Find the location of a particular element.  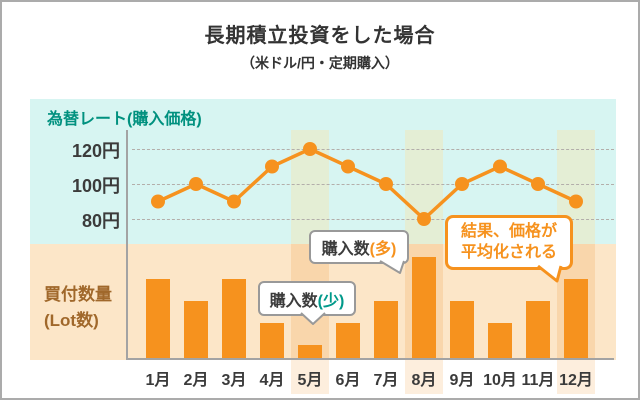

y-axis-tick: 80円 is located at coordinates (100, 221).